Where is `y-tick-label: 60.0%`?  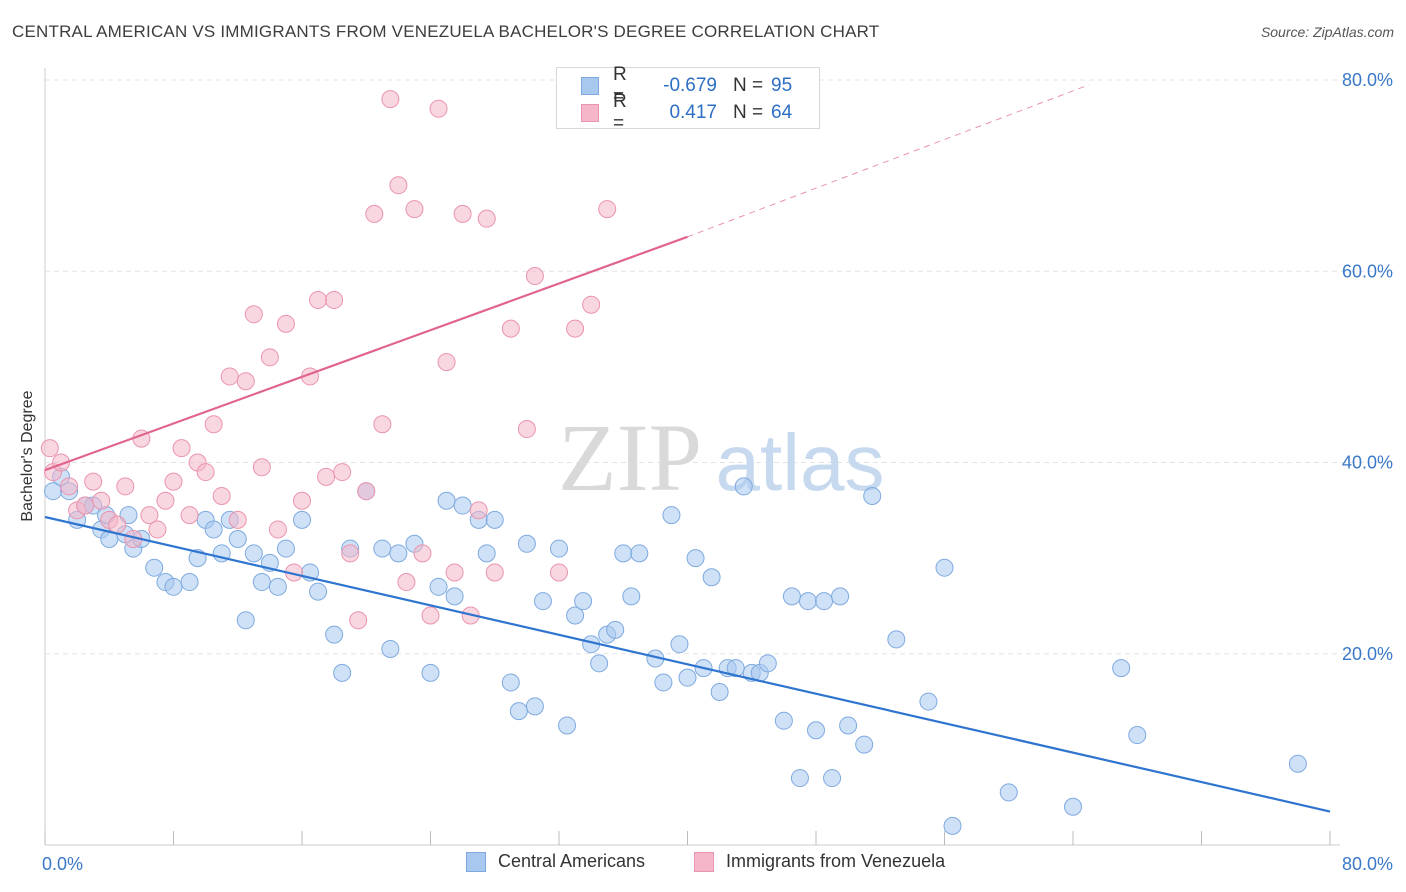
y-tick-label: 60.0% is located at coordinates (1367, 271).